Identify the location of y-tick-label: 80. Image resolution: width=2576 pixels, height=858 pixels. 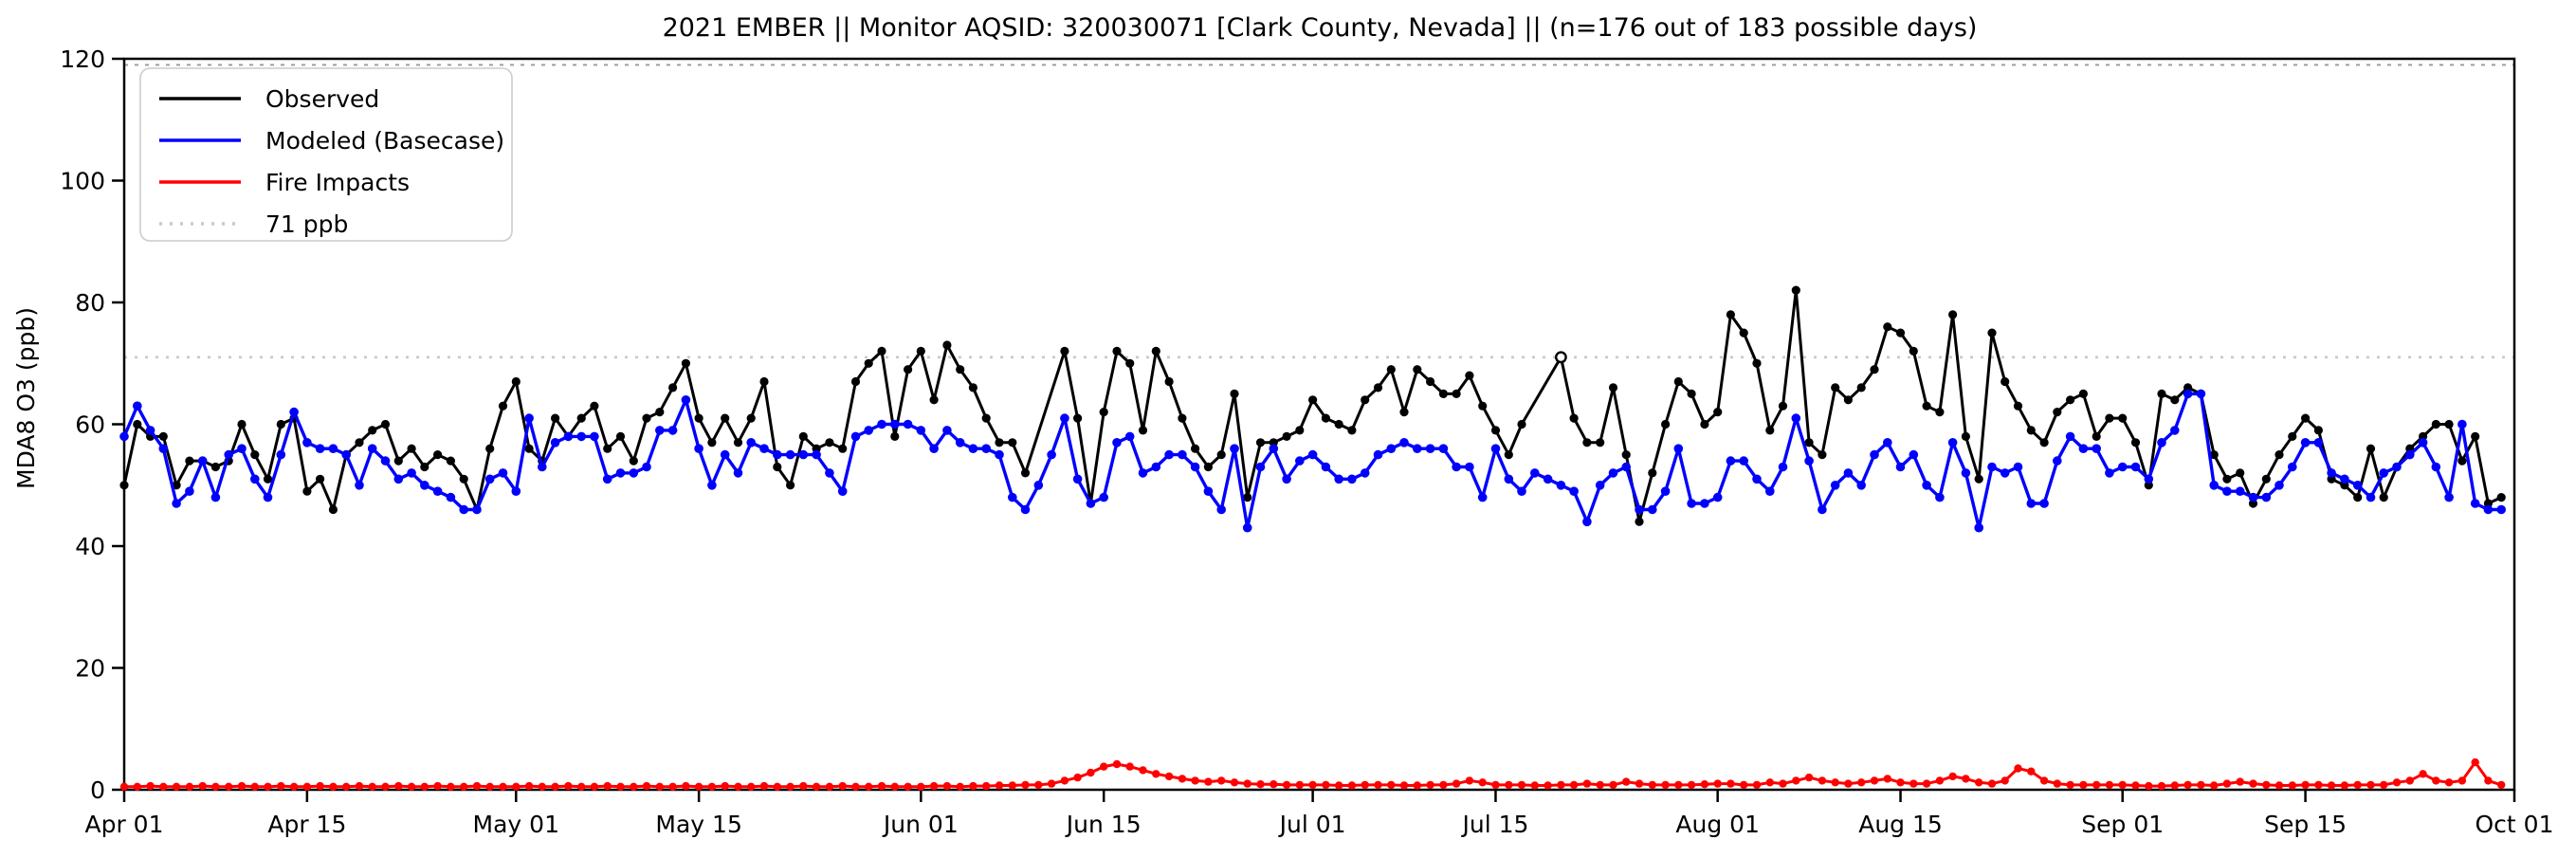
(90, 303).